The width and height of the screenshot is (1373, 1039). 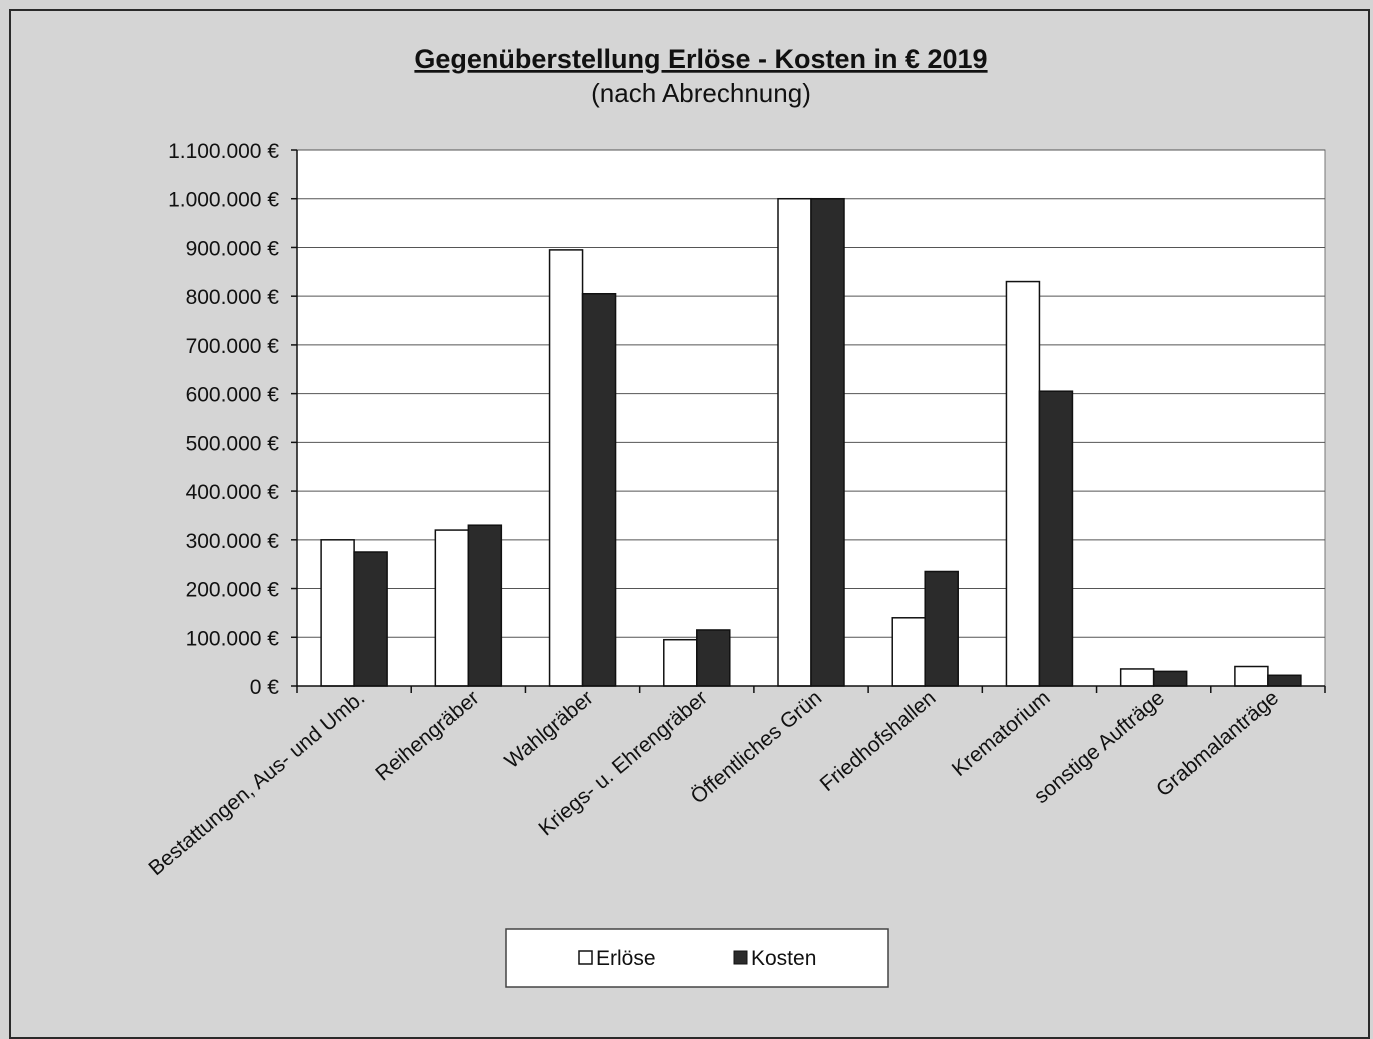 I want to click on y-tick-label: 1.100.000 €, so click(x=223, y=151).